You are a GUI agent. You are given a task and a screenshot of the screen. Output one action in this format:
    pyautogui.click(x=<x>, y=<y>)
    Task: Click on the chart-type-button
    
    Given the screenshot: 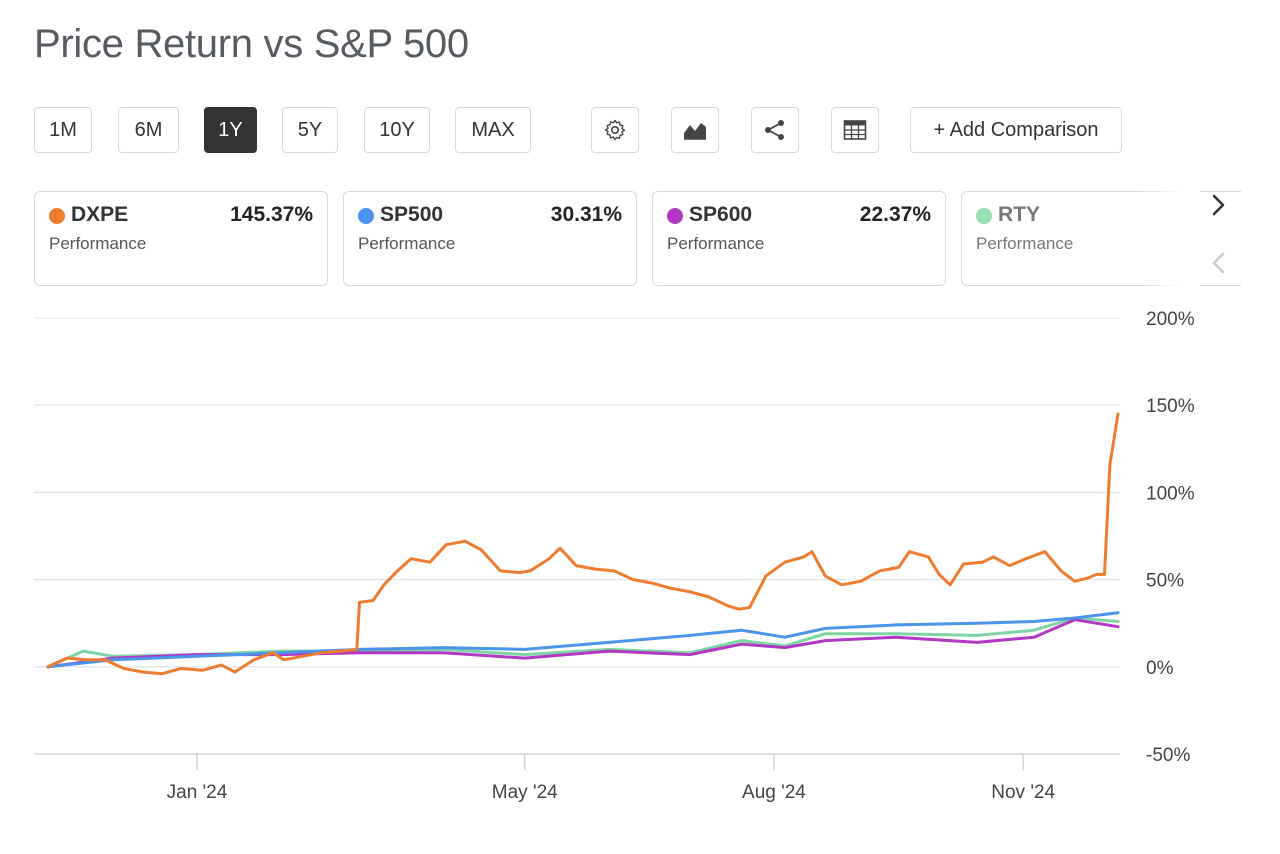 What is the action you would take?
    pyautogui.click(x=695, y=130)
    